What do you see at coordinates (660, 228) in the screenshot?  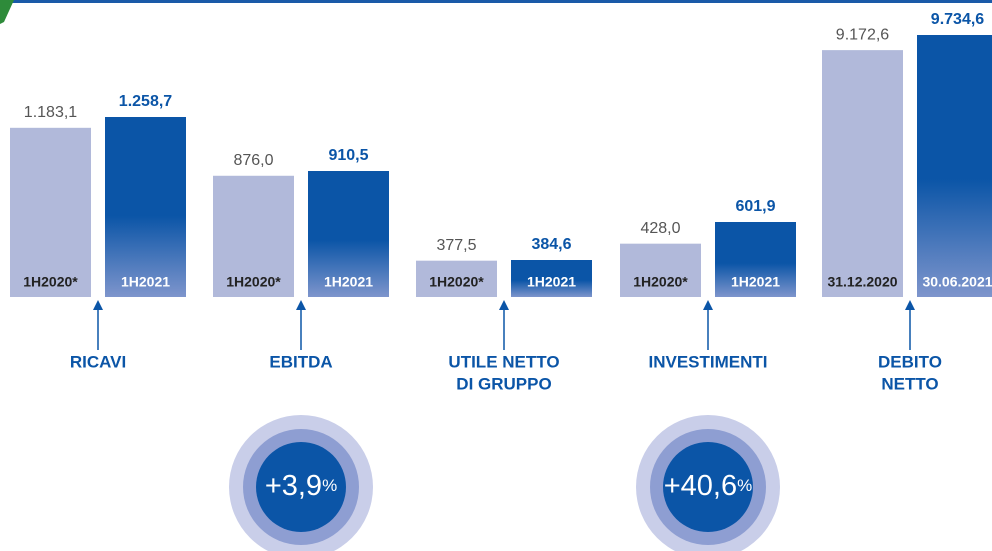 I see `value-label: 428,0` at bounding box center [660, 228].